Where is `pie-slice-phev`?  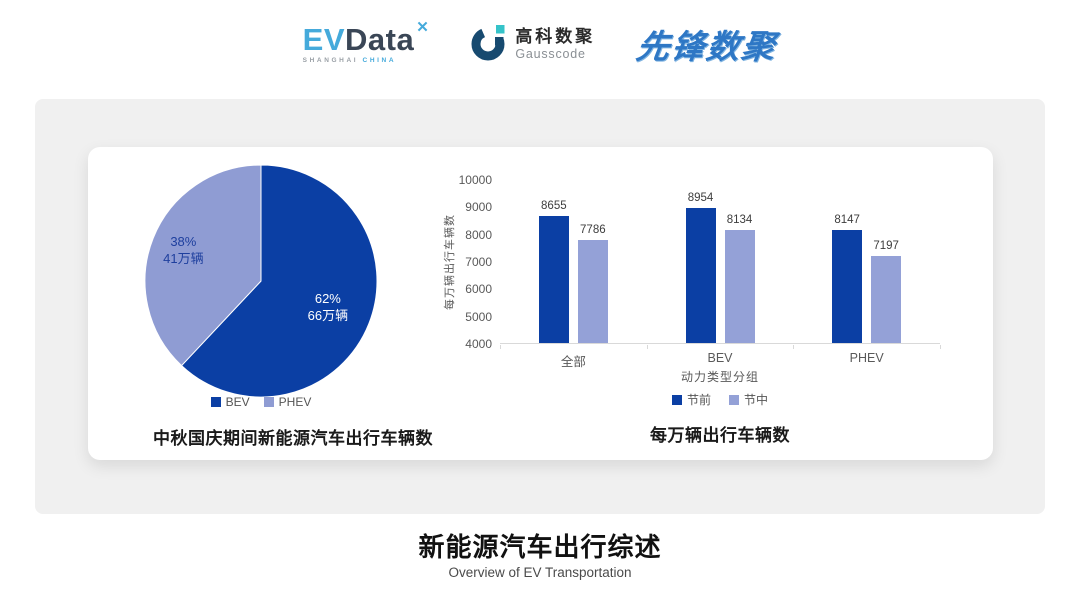 pie-slice-phev is located at coordinates (203, 265).